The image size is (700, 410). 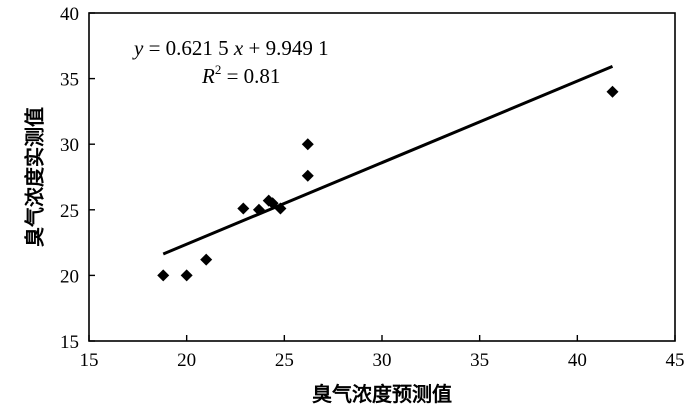 What do you see at coordinates (186, 360) in the screenshot?
I see `x-tick-label: 20` at bounding box center [186, 360].